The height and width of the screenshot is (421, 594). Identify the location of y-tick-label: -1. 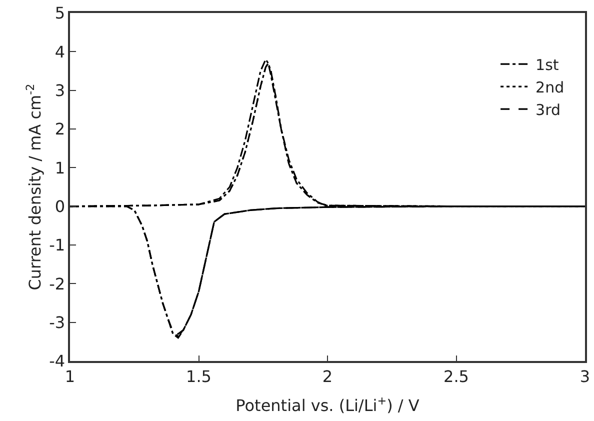
(57, 245).